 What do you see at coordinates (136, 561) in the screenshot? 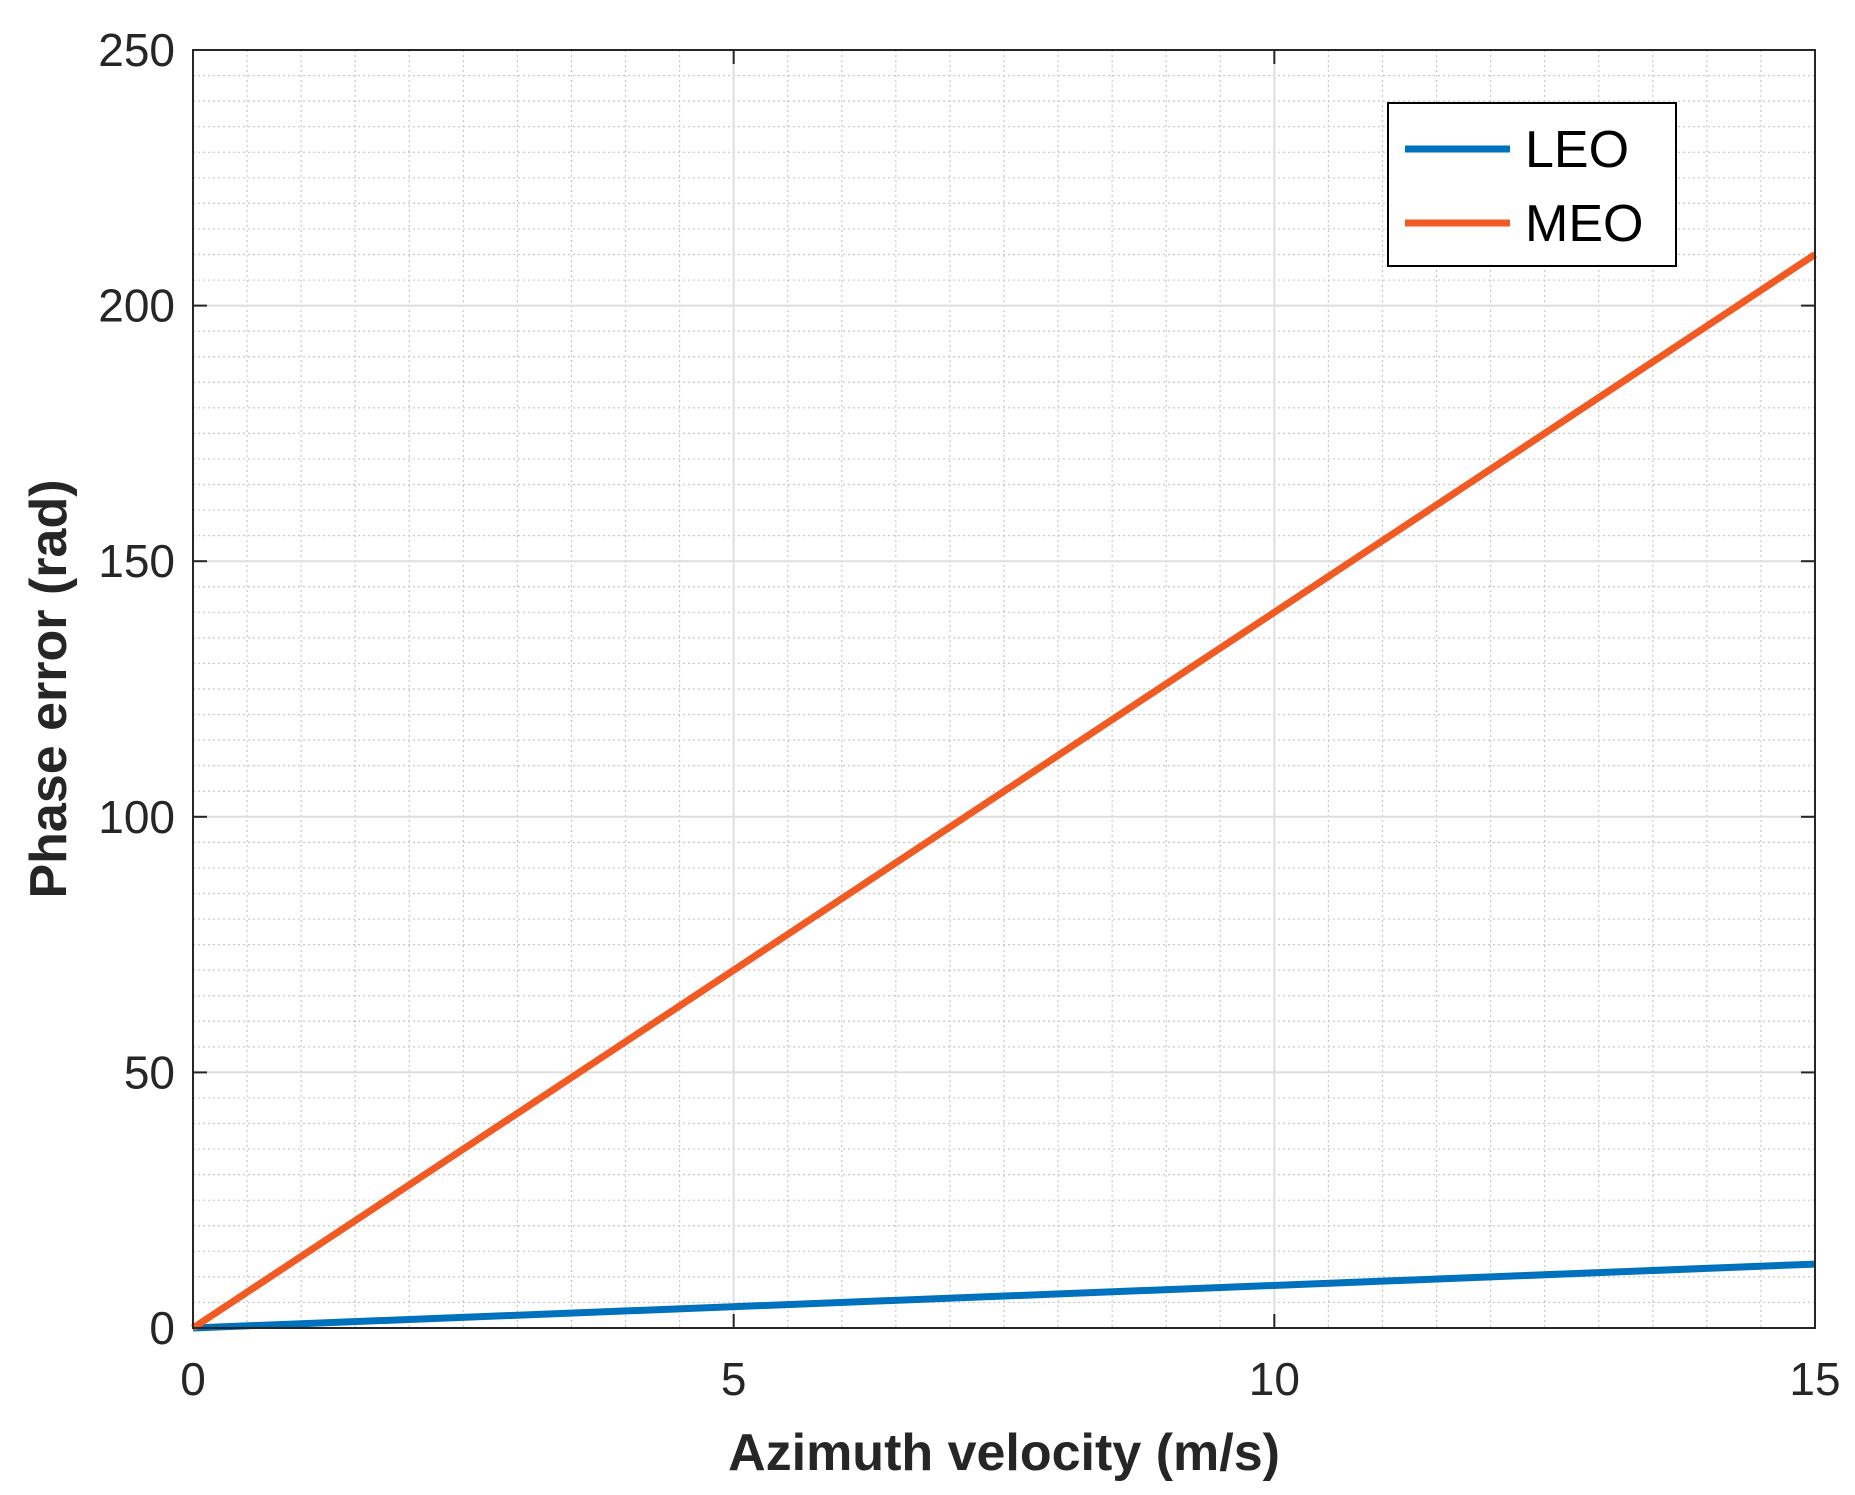
I see `y-tick-label: 150` at bounding box center [136, 561].